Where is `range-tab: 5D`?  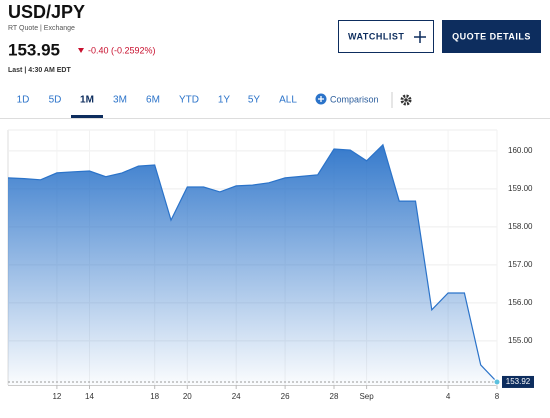
range-tab: 5D is located at coordinates (55, 100).